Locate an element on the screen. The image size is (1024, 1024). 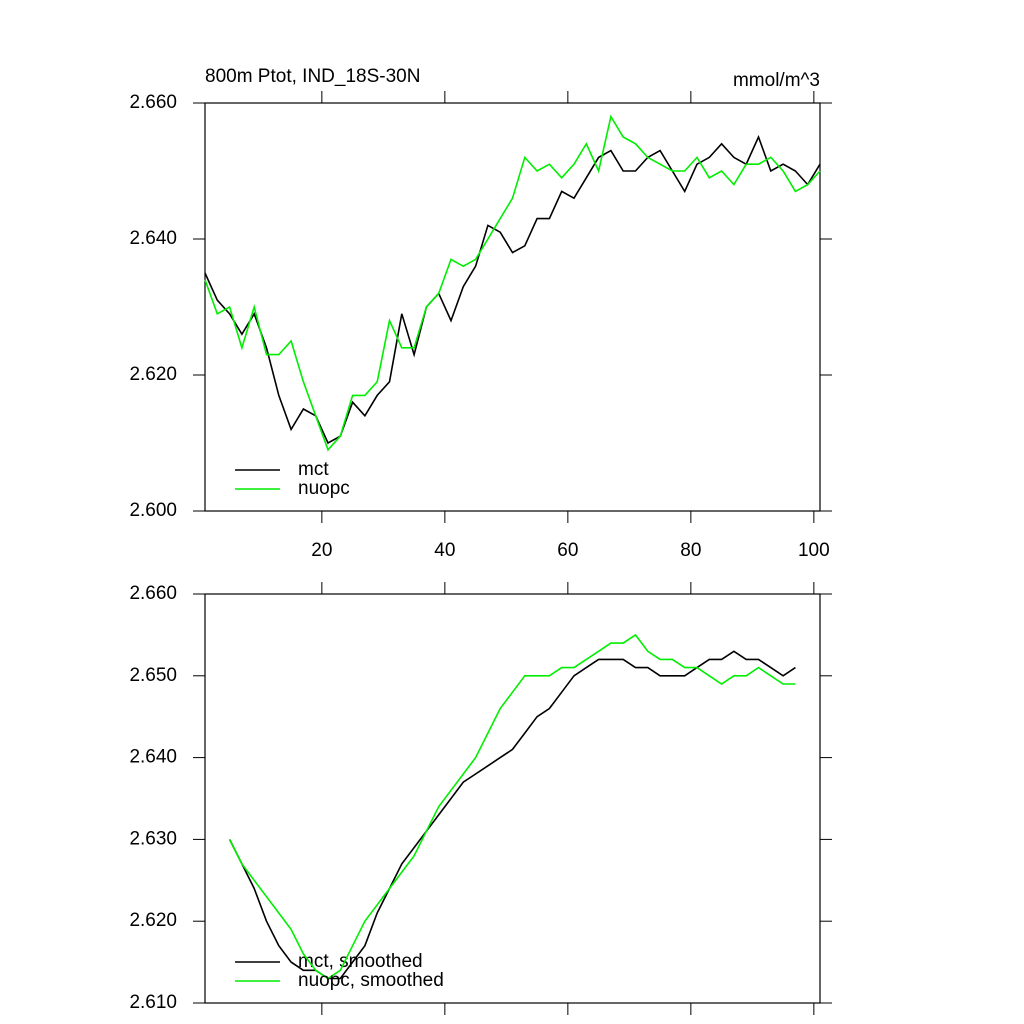
y-tick-label: 2.650 is located at coordinates (153, 675).